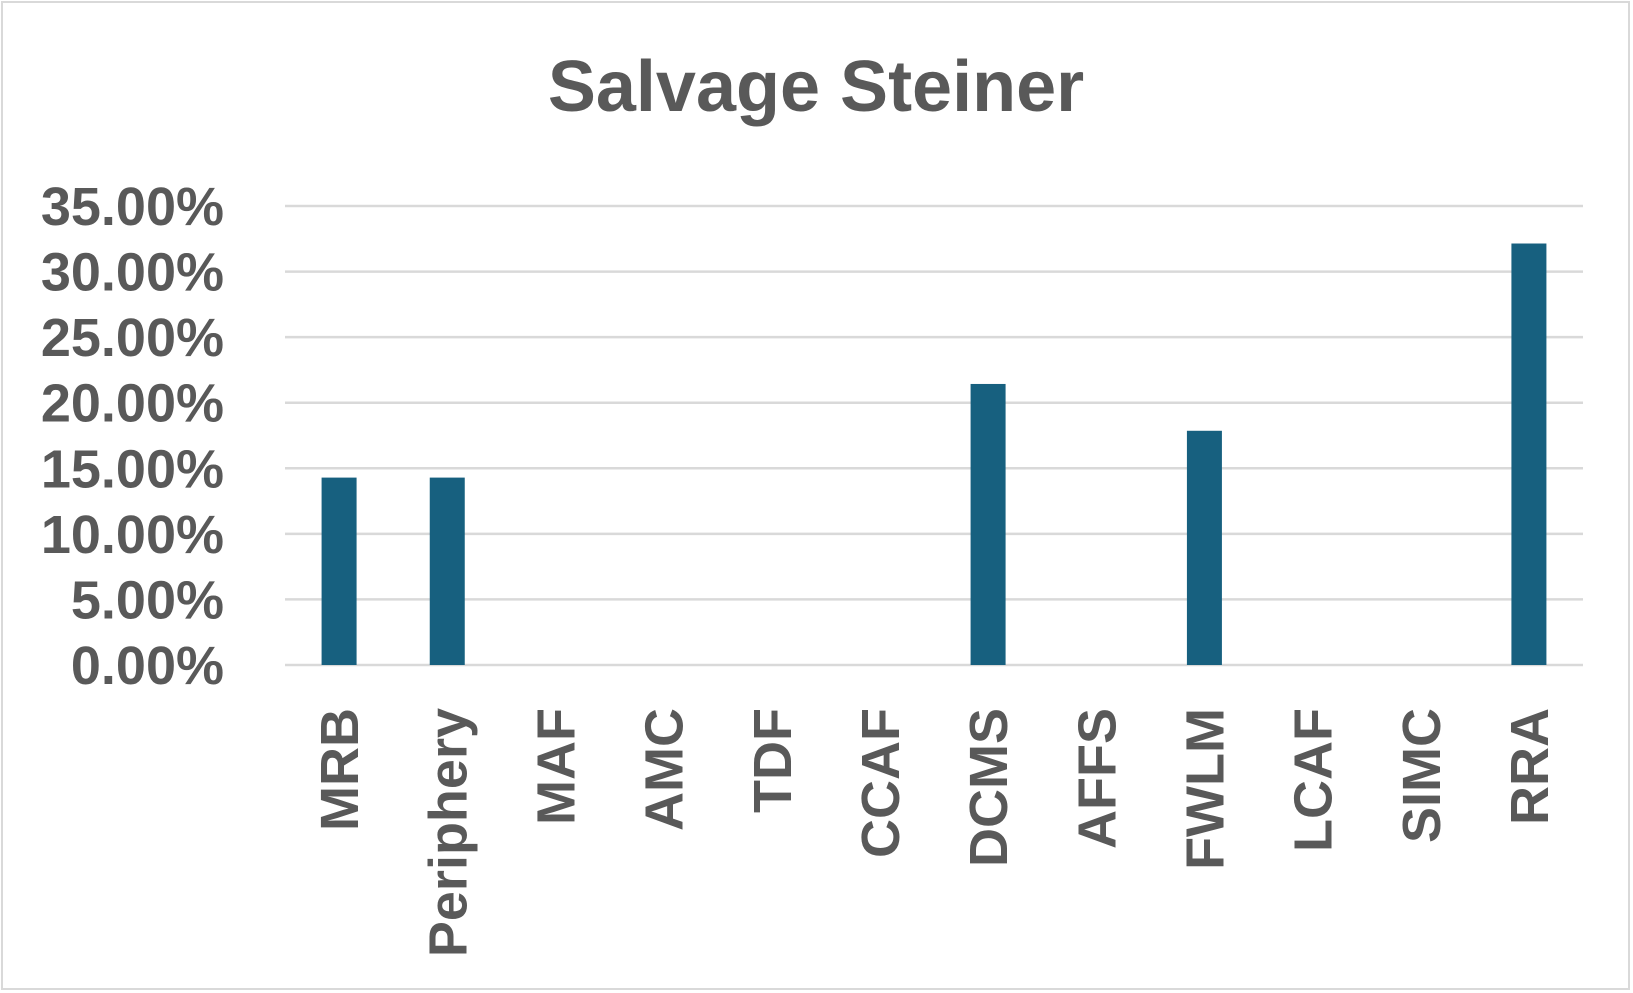 This screenshot has width=1633, height=993. What do you see at coordinates (132, 404) in the screenshot?
I see `y-tick-label: 20.00%` at bounding box center [132, 404].